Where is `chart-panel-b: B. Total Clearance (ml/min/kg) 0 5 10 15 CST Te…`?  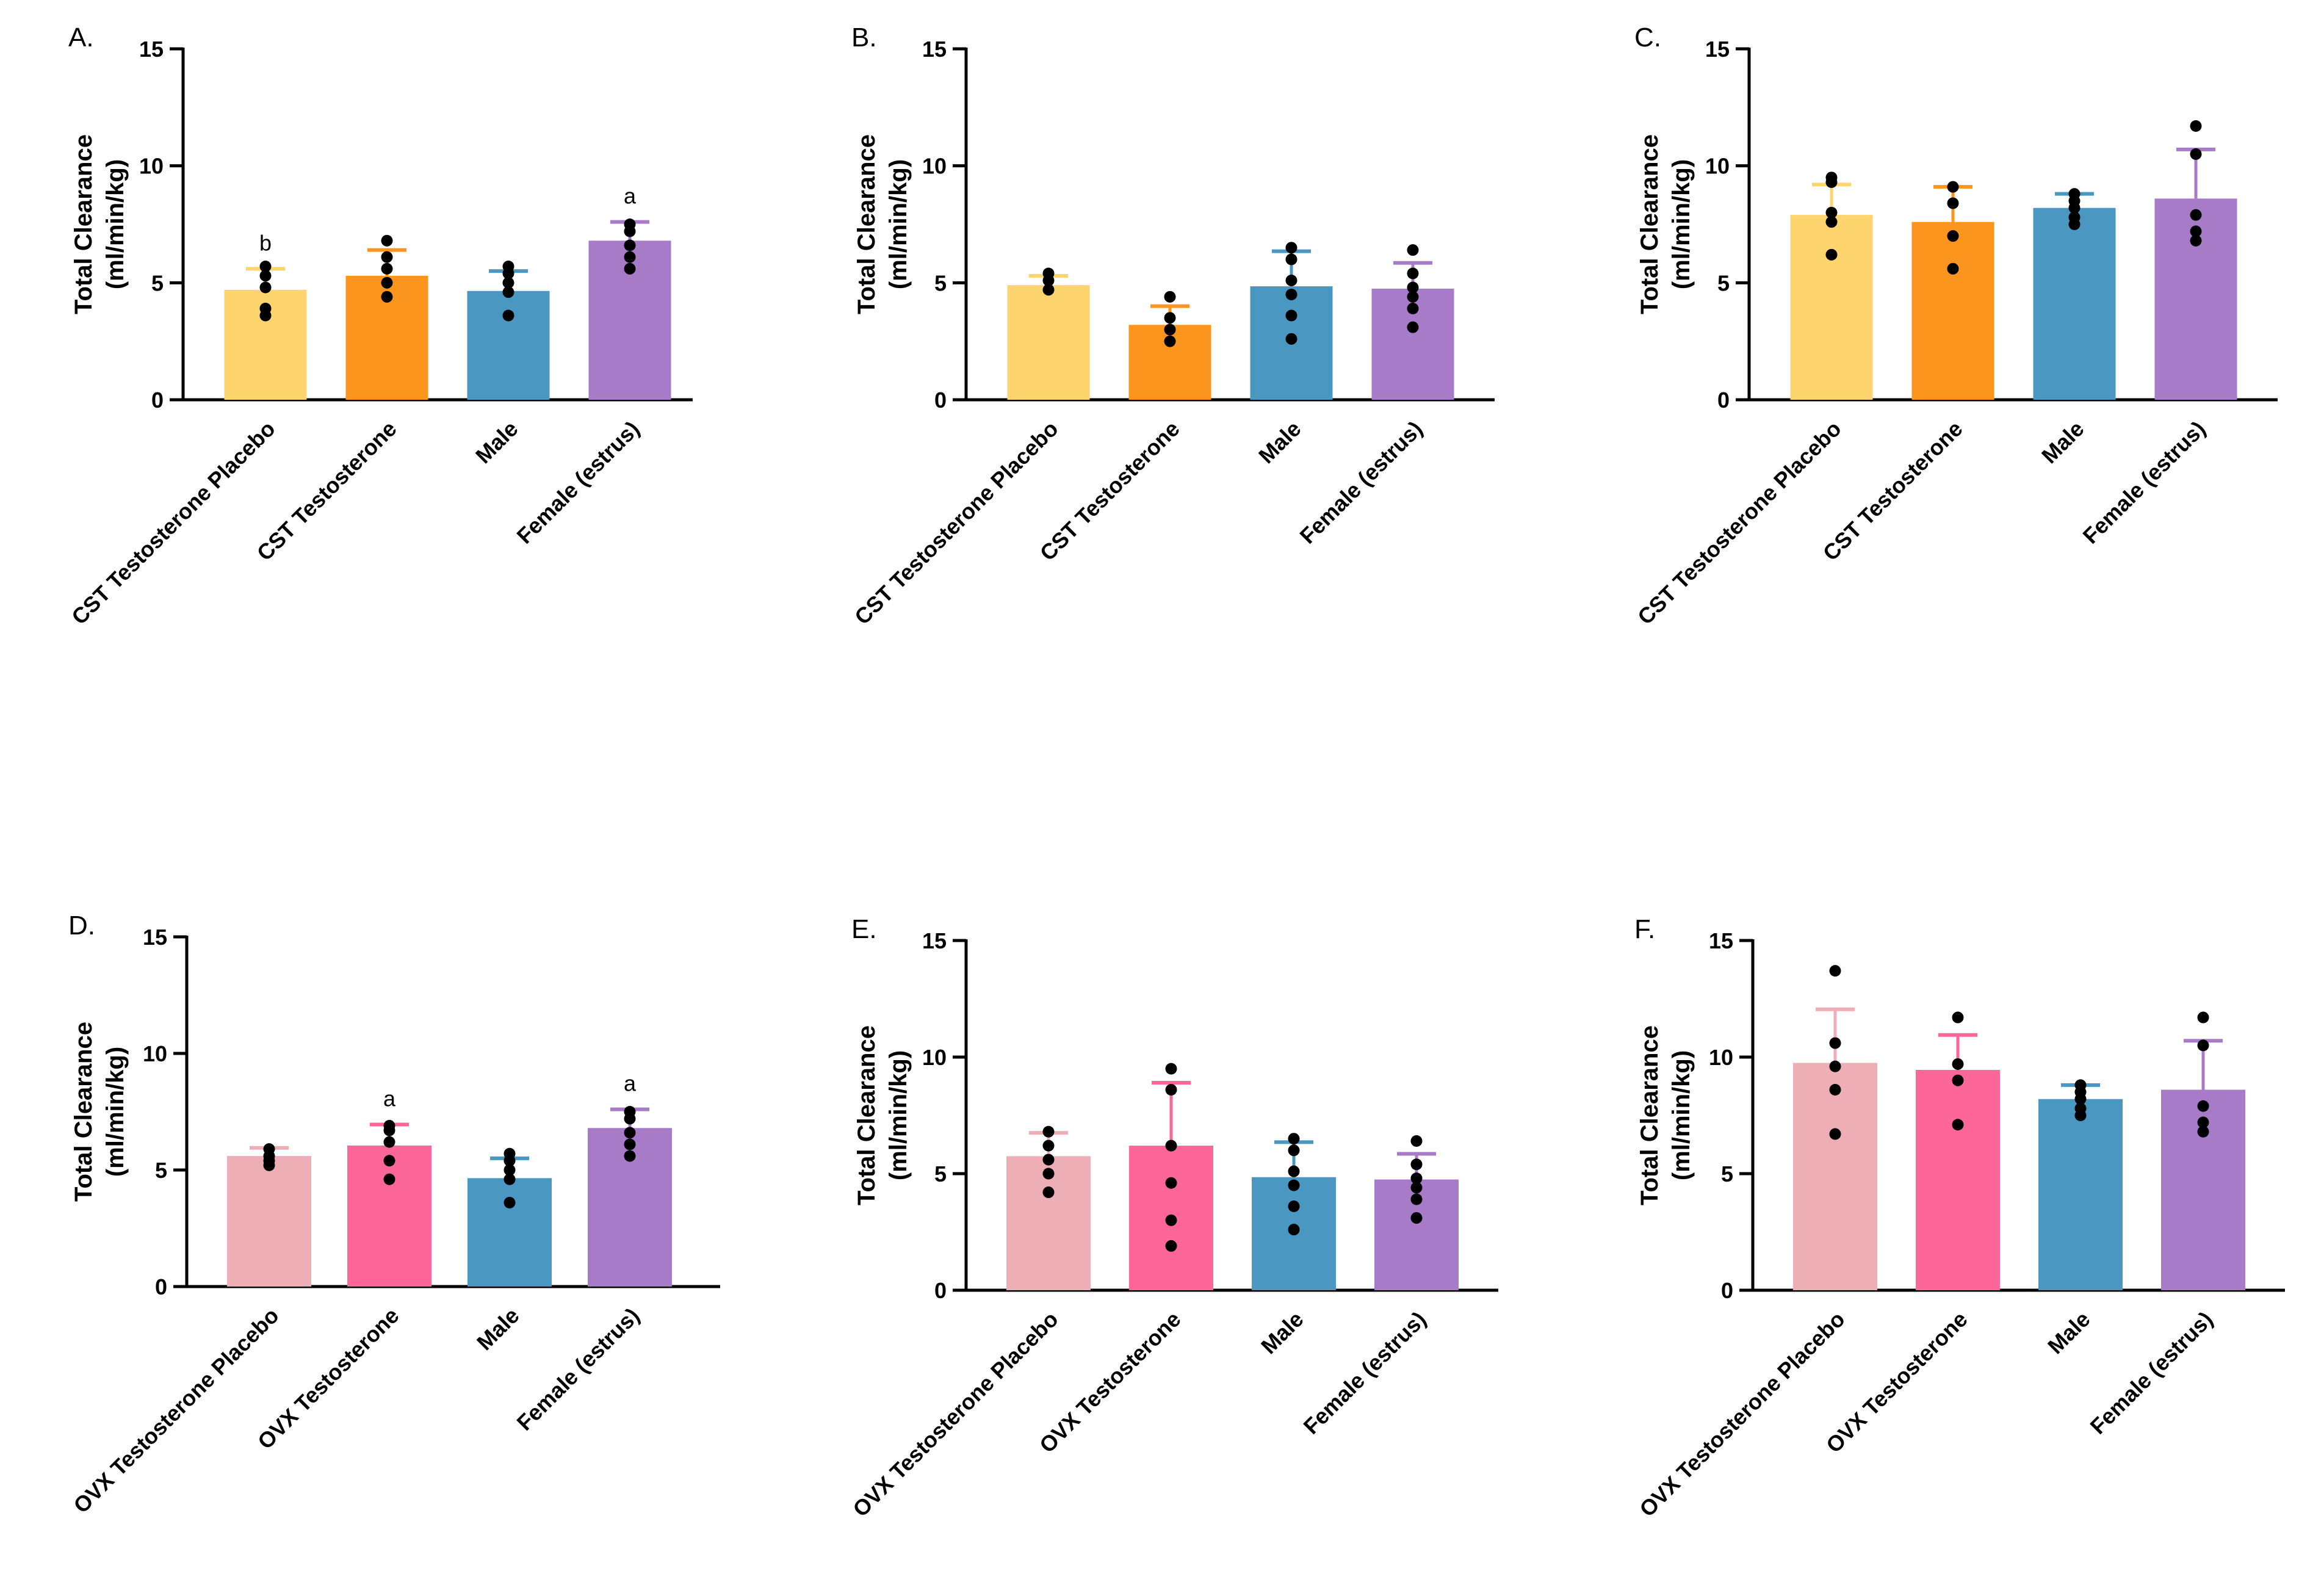
chart-panel-b: B. Total Clearance (ml/min/kg) 0 5 10 15 CST Te… is located at coordinates (1172, 326).